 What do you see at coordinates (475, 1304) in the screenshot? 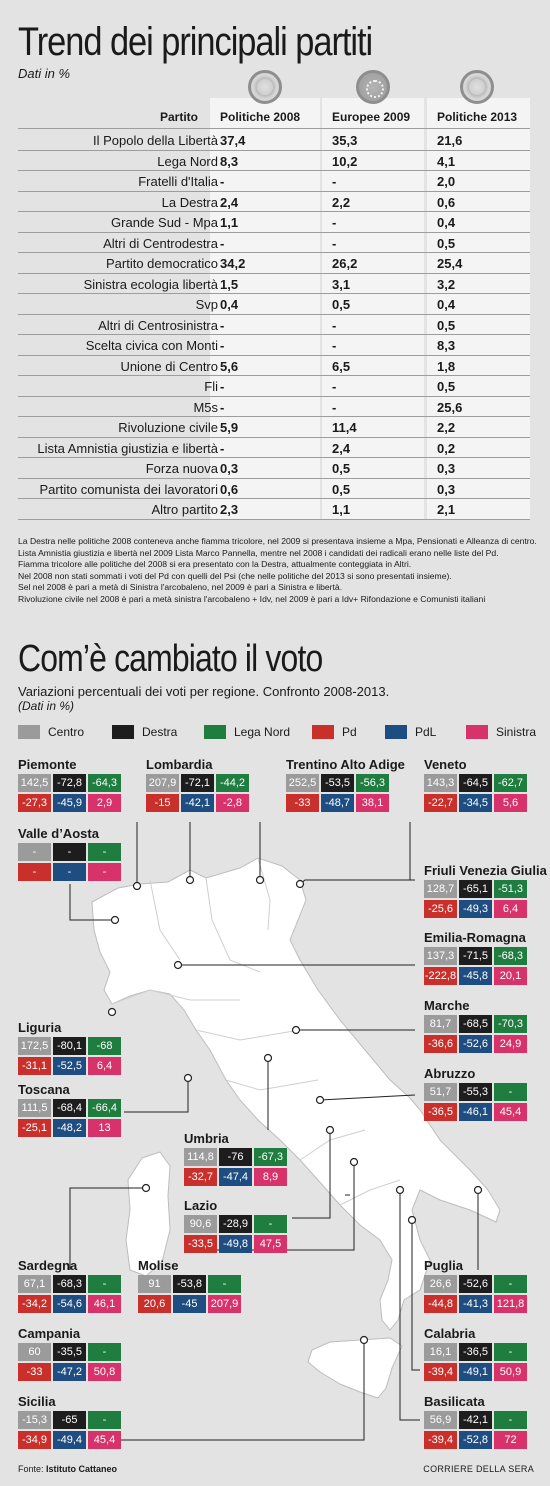
I see `region-value-pdl: -41,3` at bounding box center [475, 1304].